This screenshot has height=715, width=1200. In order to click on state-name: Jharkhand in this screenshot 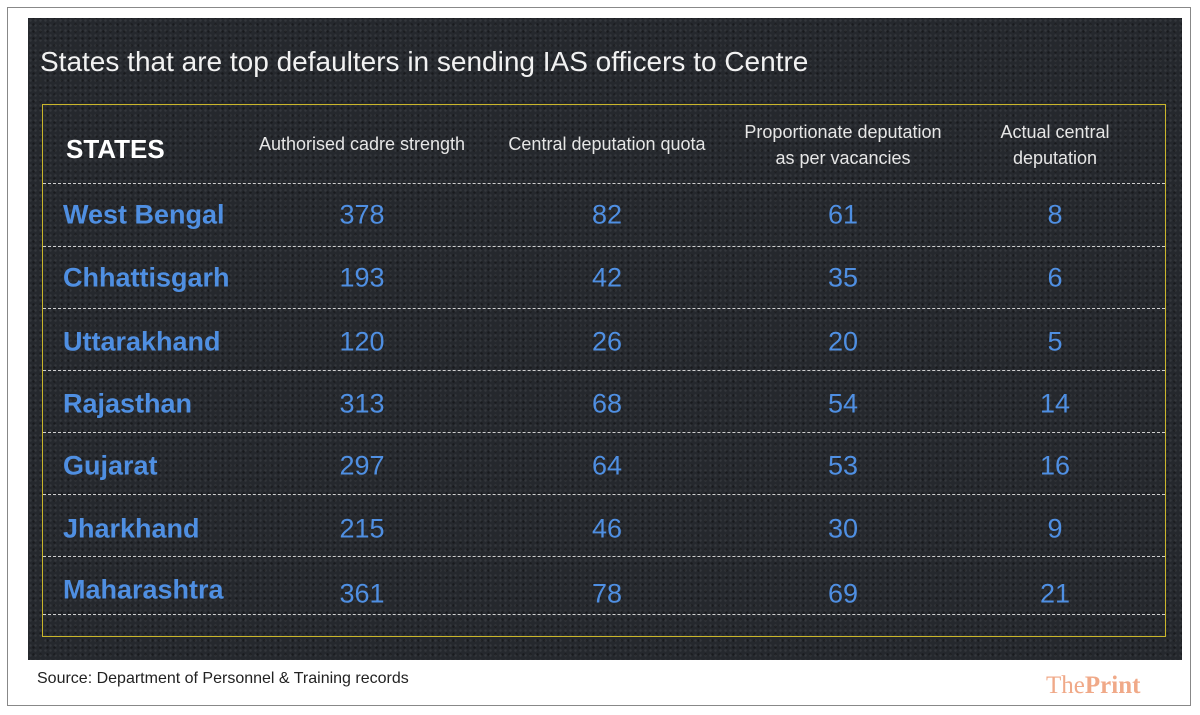, I will do `click(131, 528)`.